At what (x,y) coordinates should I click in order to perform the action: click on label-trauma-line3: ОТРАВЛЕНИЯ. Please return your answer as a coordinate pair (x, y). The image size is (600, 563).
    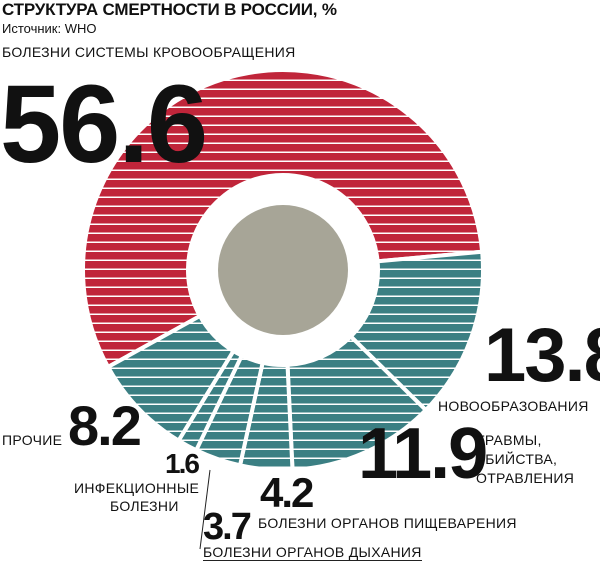
    Looking at the image, I should click on (525, 478).